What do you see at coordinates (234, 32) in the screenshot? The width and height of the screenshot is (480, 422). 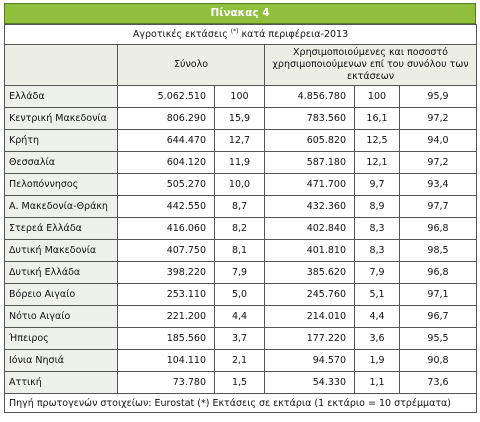 I see `title-superscript: (*)` at bounding box center [234, 32].